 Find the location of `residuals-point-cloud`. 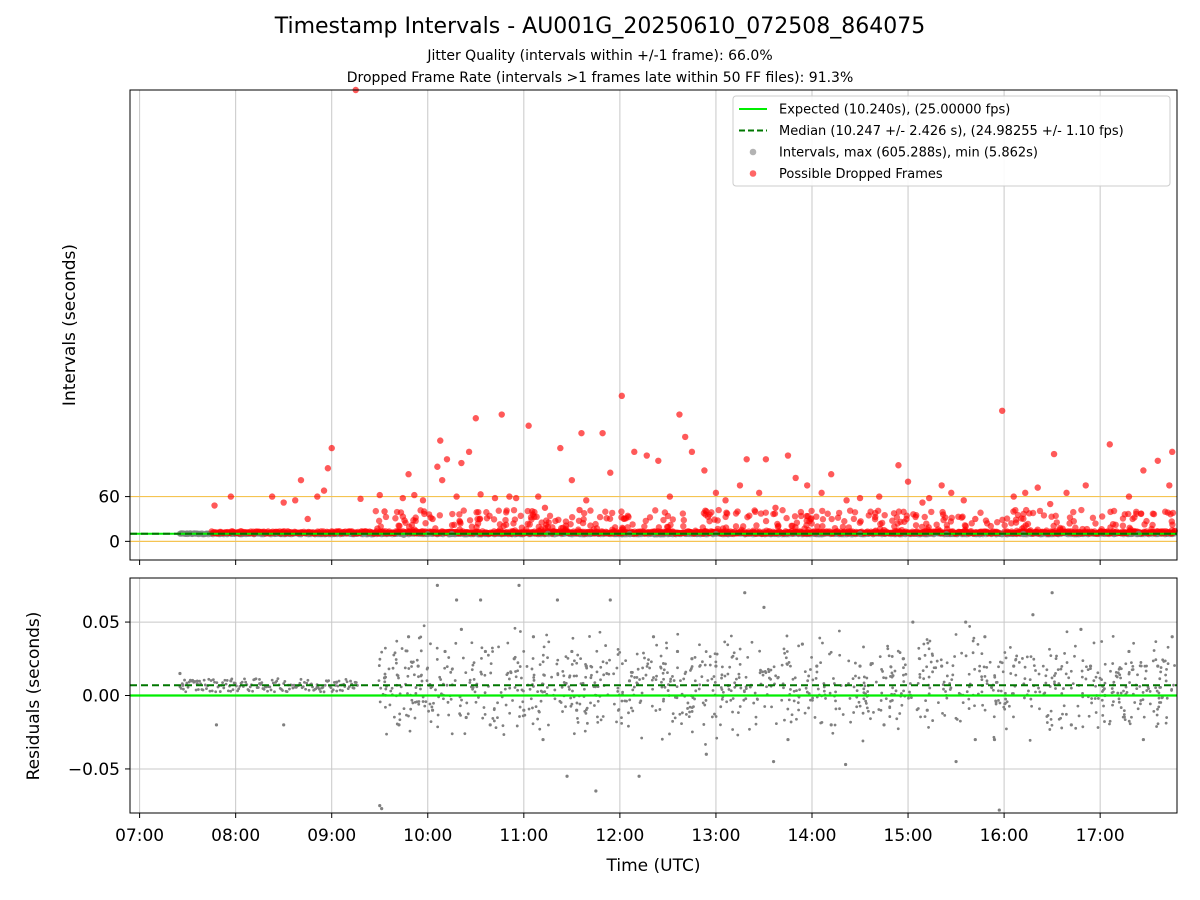

residuals-point-cloud is located at coordinates (677, 685).